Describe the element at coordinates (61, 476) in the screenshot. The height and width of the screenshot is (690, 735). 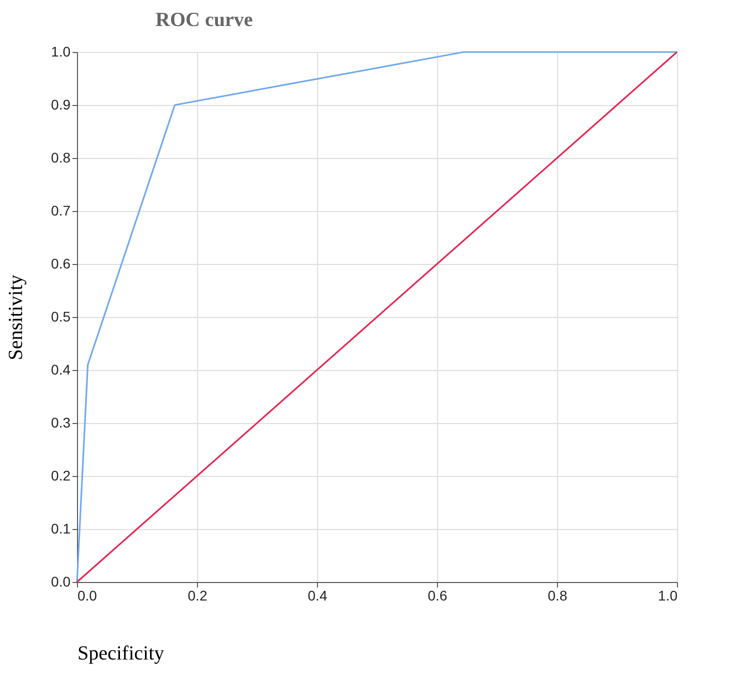
I see `y-tick-label: 0.2` at that location.